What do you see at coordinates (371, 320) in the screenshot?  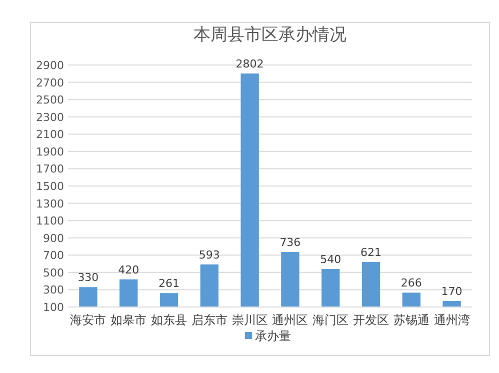 I see `x-tick-label: 开发区` at bounding box center [371, 320].